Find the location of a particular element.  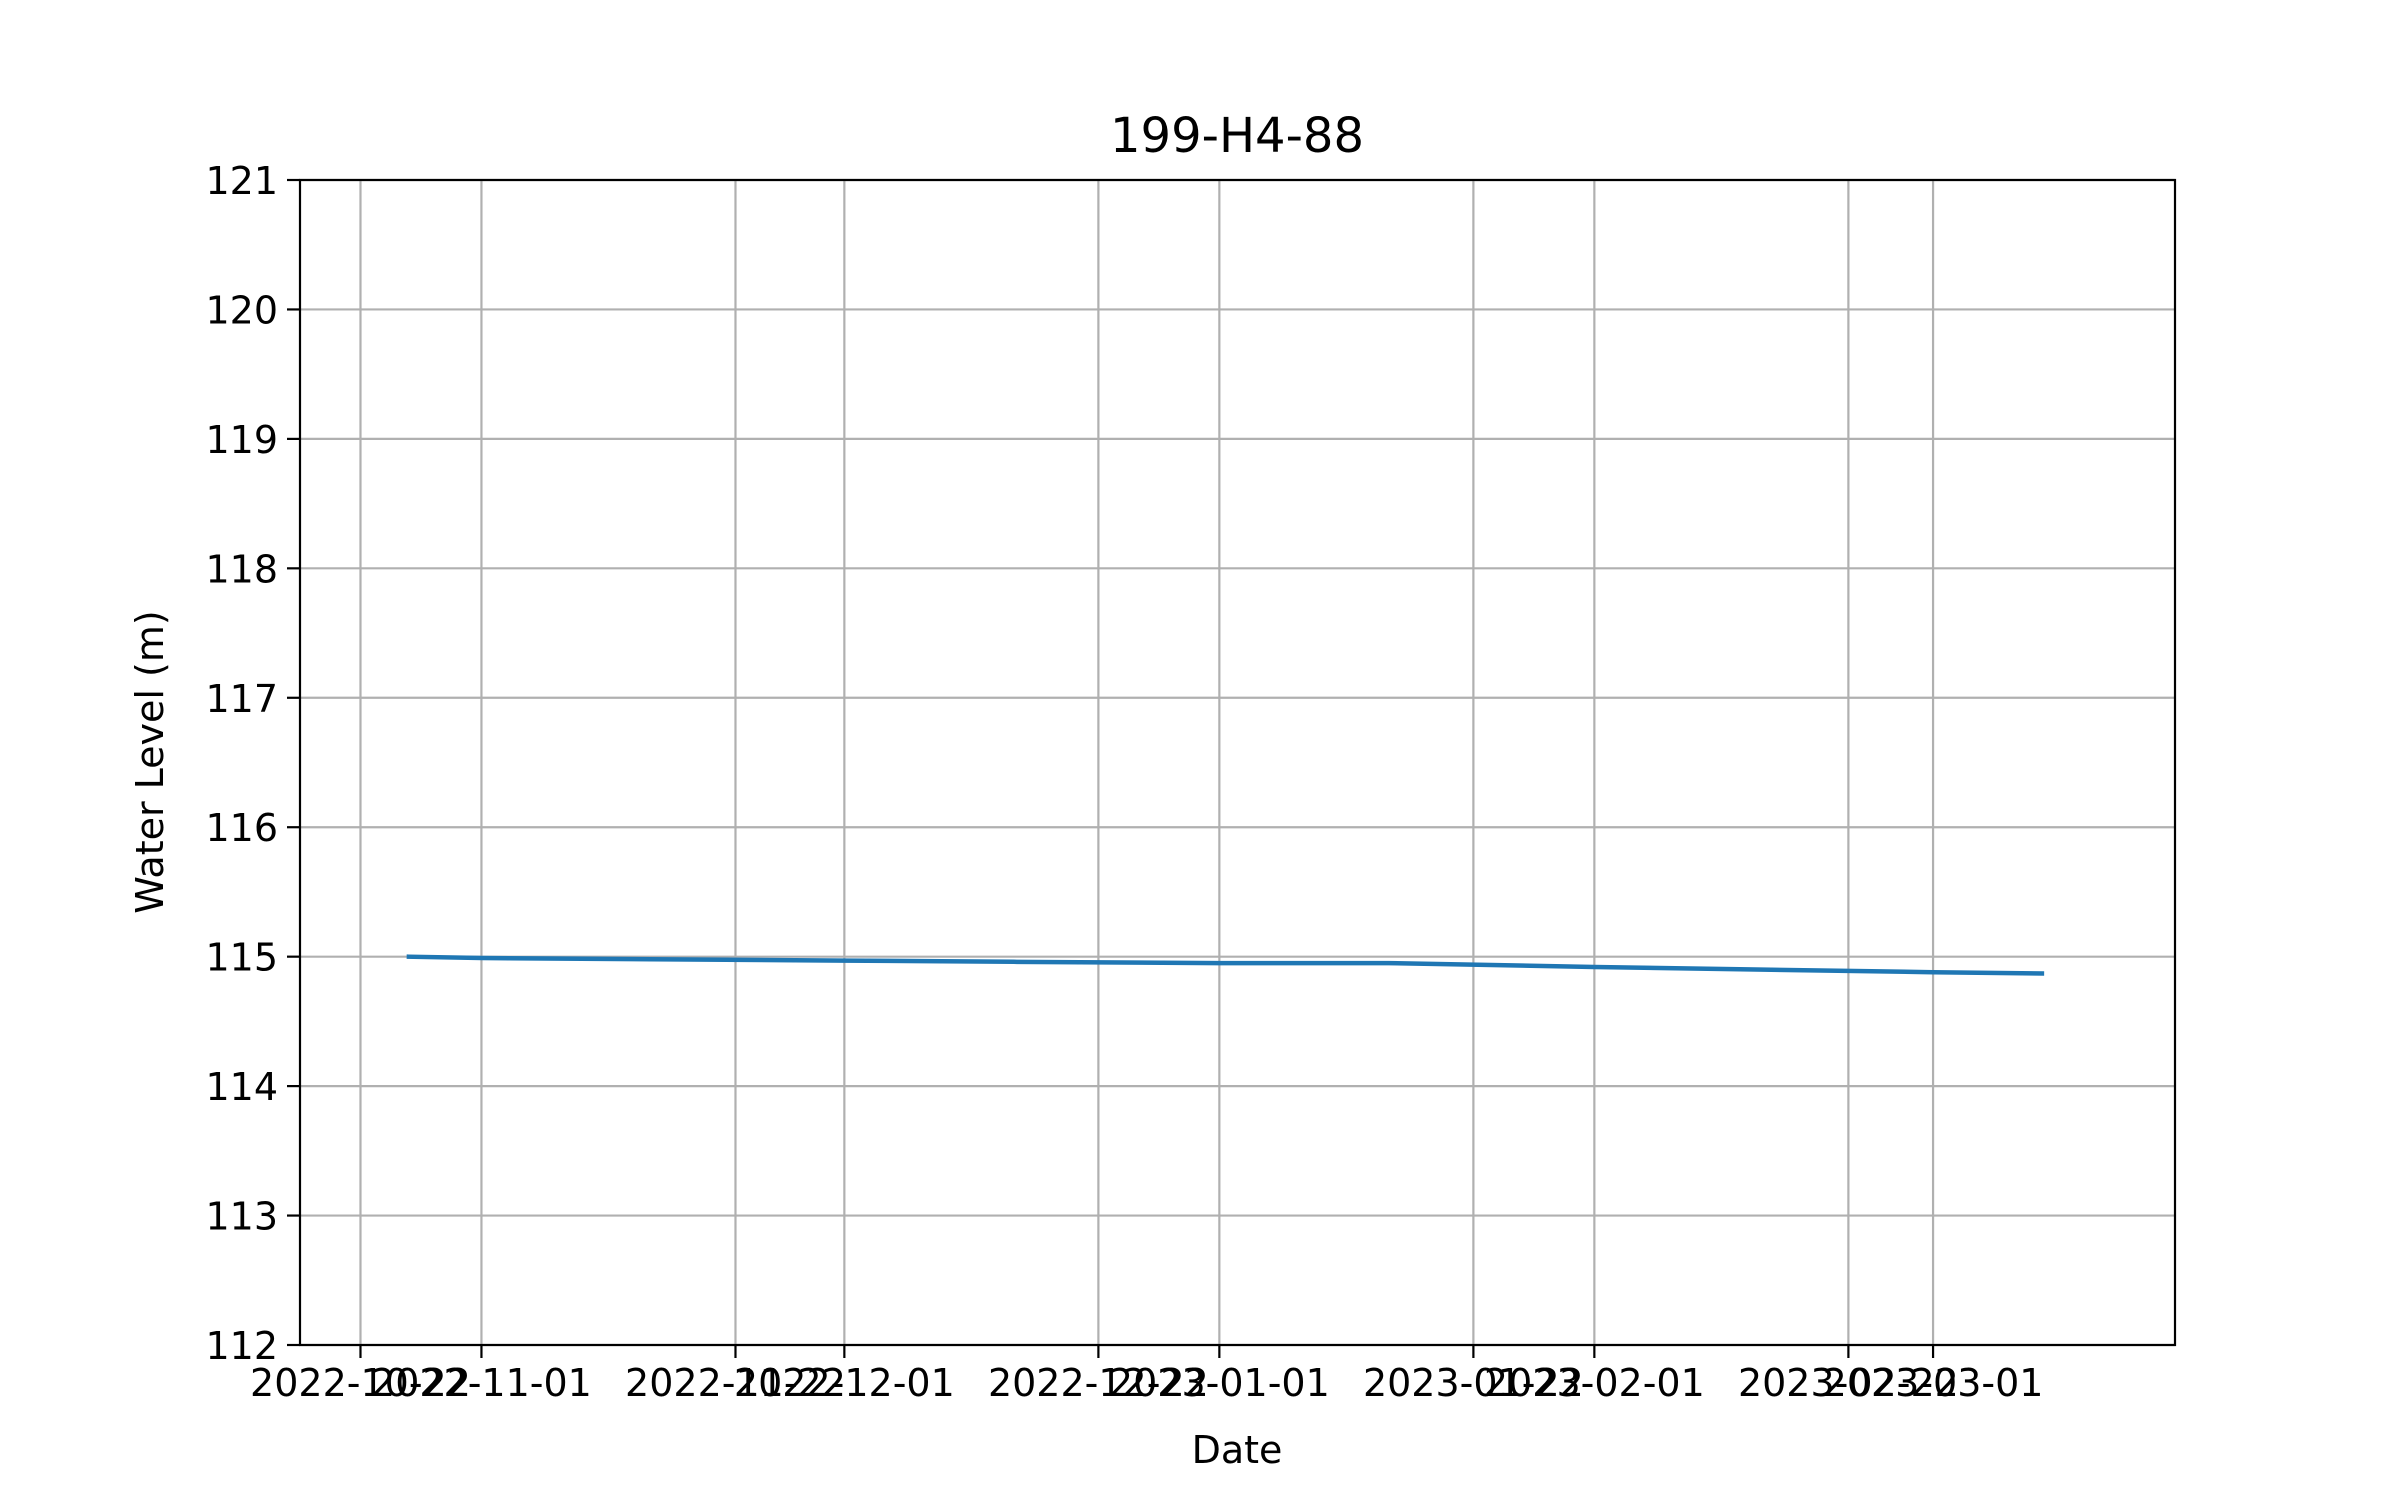

x-tick-label: 2022-12-01 is located at coordinates (844, 1383).